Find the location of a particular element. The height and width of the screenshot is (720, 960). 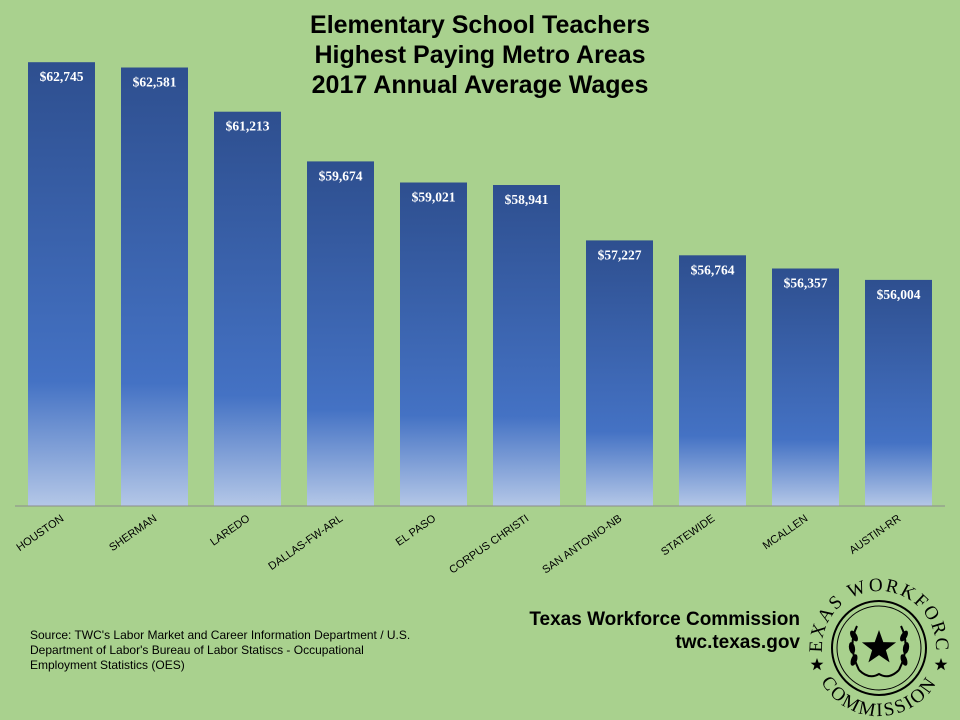

data-label: $58,941 is located at coordinates (527, 199).